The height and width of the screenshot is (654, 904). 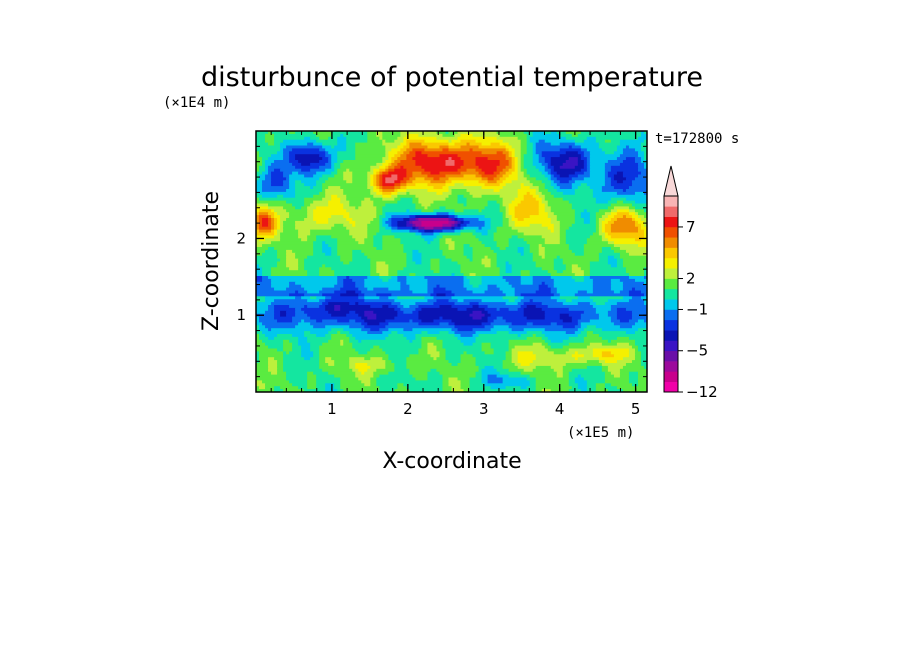 I want to click on x-scale-label: (×1E5 m), so click(x=600, y=433).